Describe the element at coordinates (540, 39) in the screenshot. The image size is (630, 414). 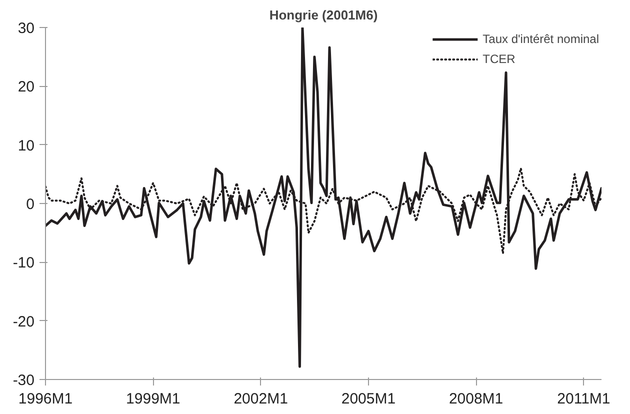
I see `legend-label: Taux d'intérêt nominal` at that location.